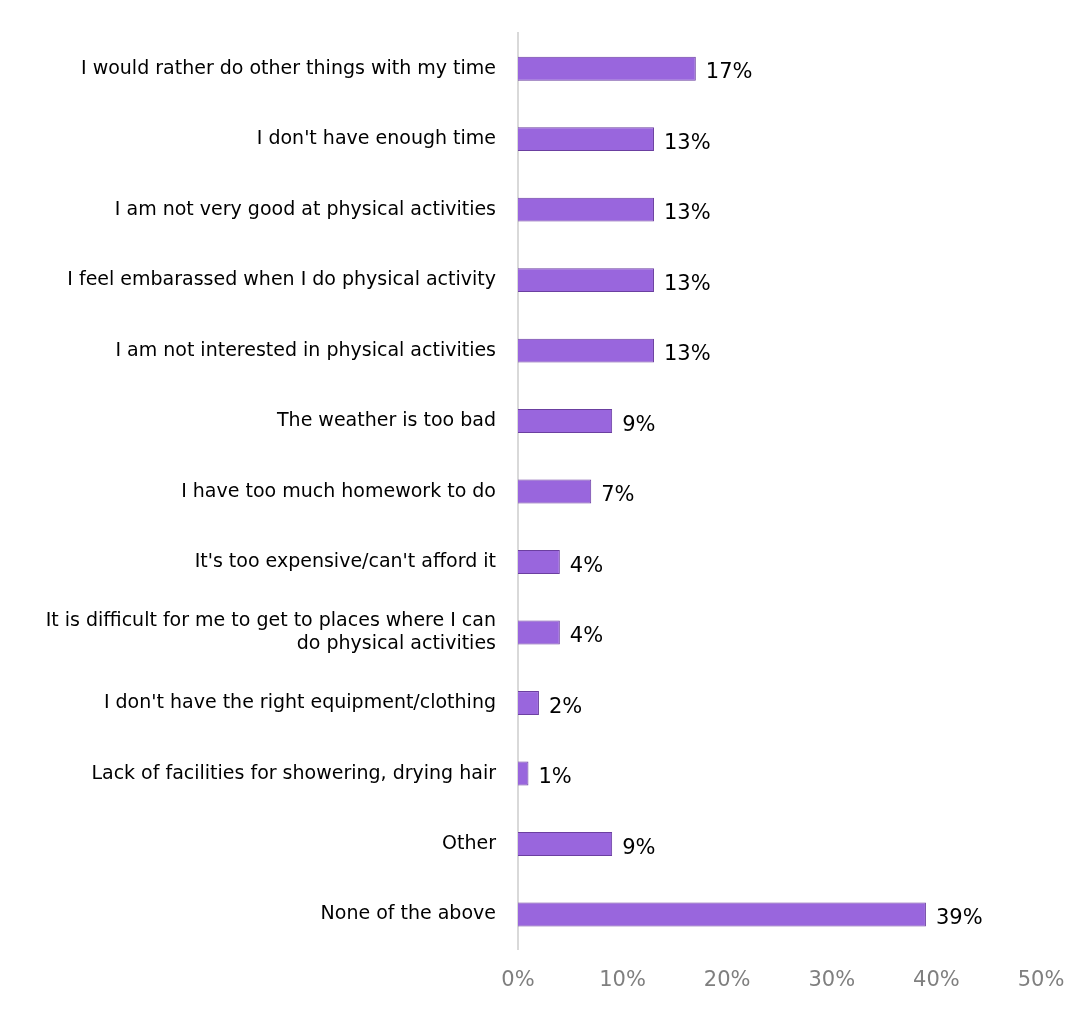 This screenshot has height=1019, width=1083. I want to click on y-tick-label: I am not interested in physical activities, so click(305, 348).